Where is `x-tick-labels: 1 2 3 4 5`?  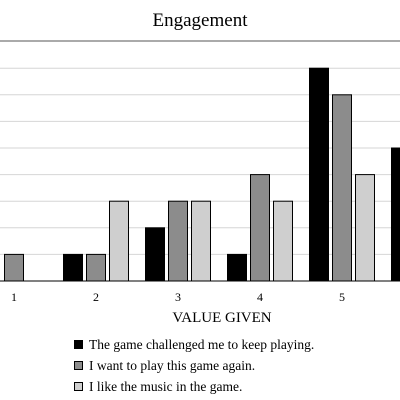
x-tick-labels: 1 2 3 4 5 is located at coordinates (178, 297).